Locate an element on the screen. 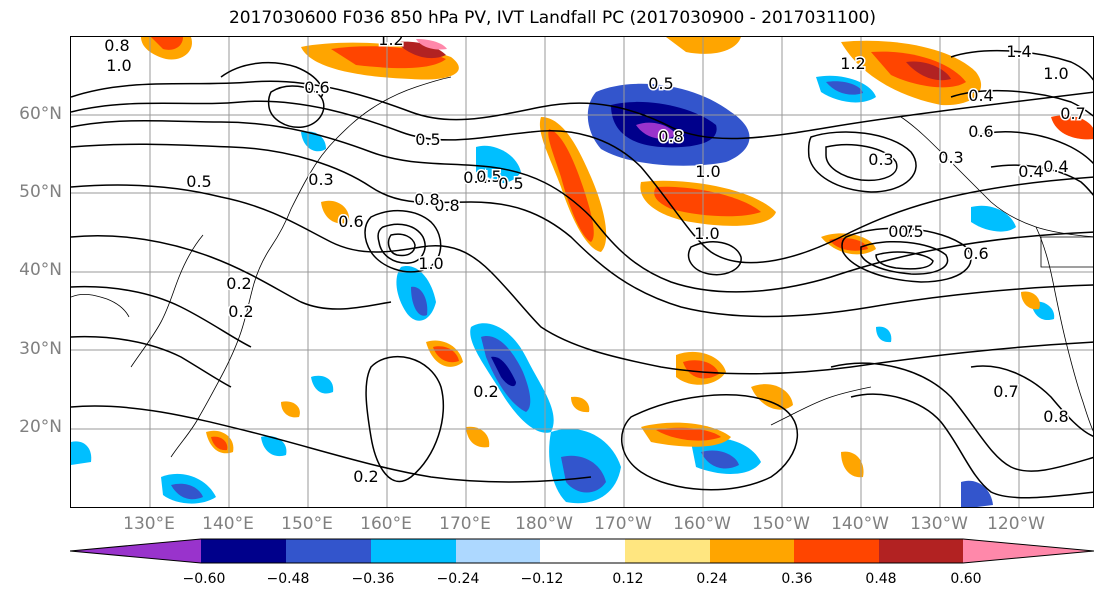 The image size is (1105, 601). colorbar-outline is located at coordinates (582, 551).